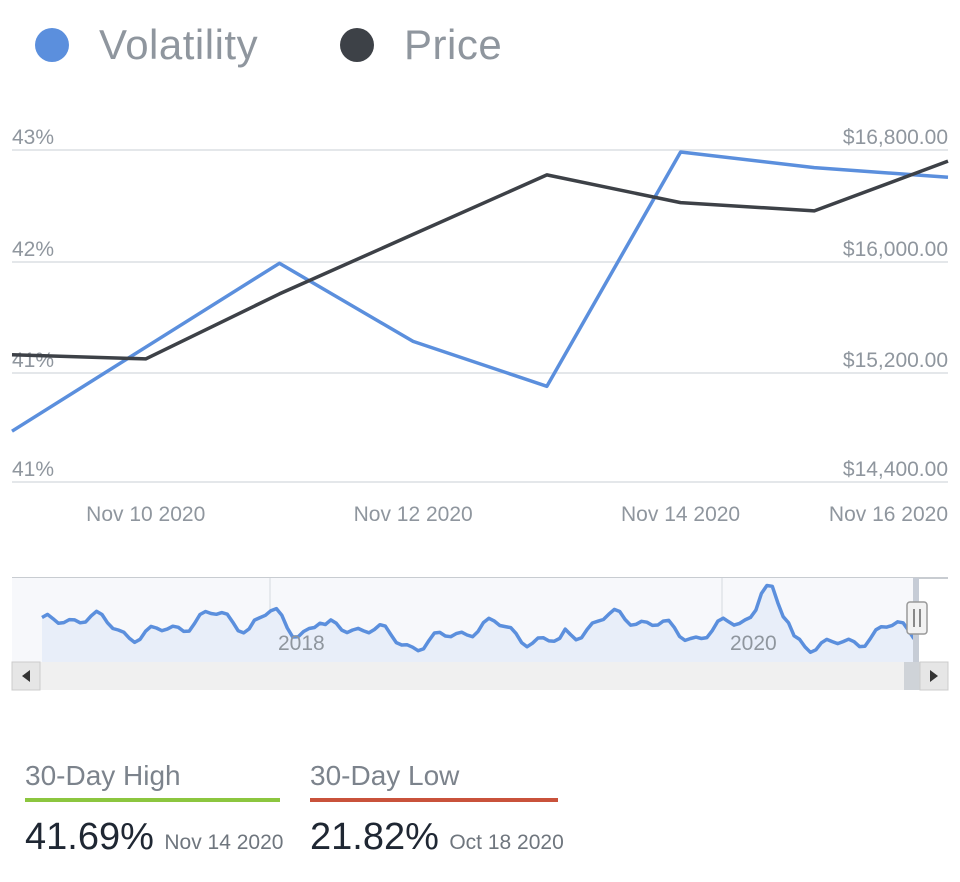  What do you see at coordinates (154, 809) in the screenshot?
I see `stat-30-day-high: 30-Day High 41.69% Nov 14 2020` at bounding box center [154, 809].